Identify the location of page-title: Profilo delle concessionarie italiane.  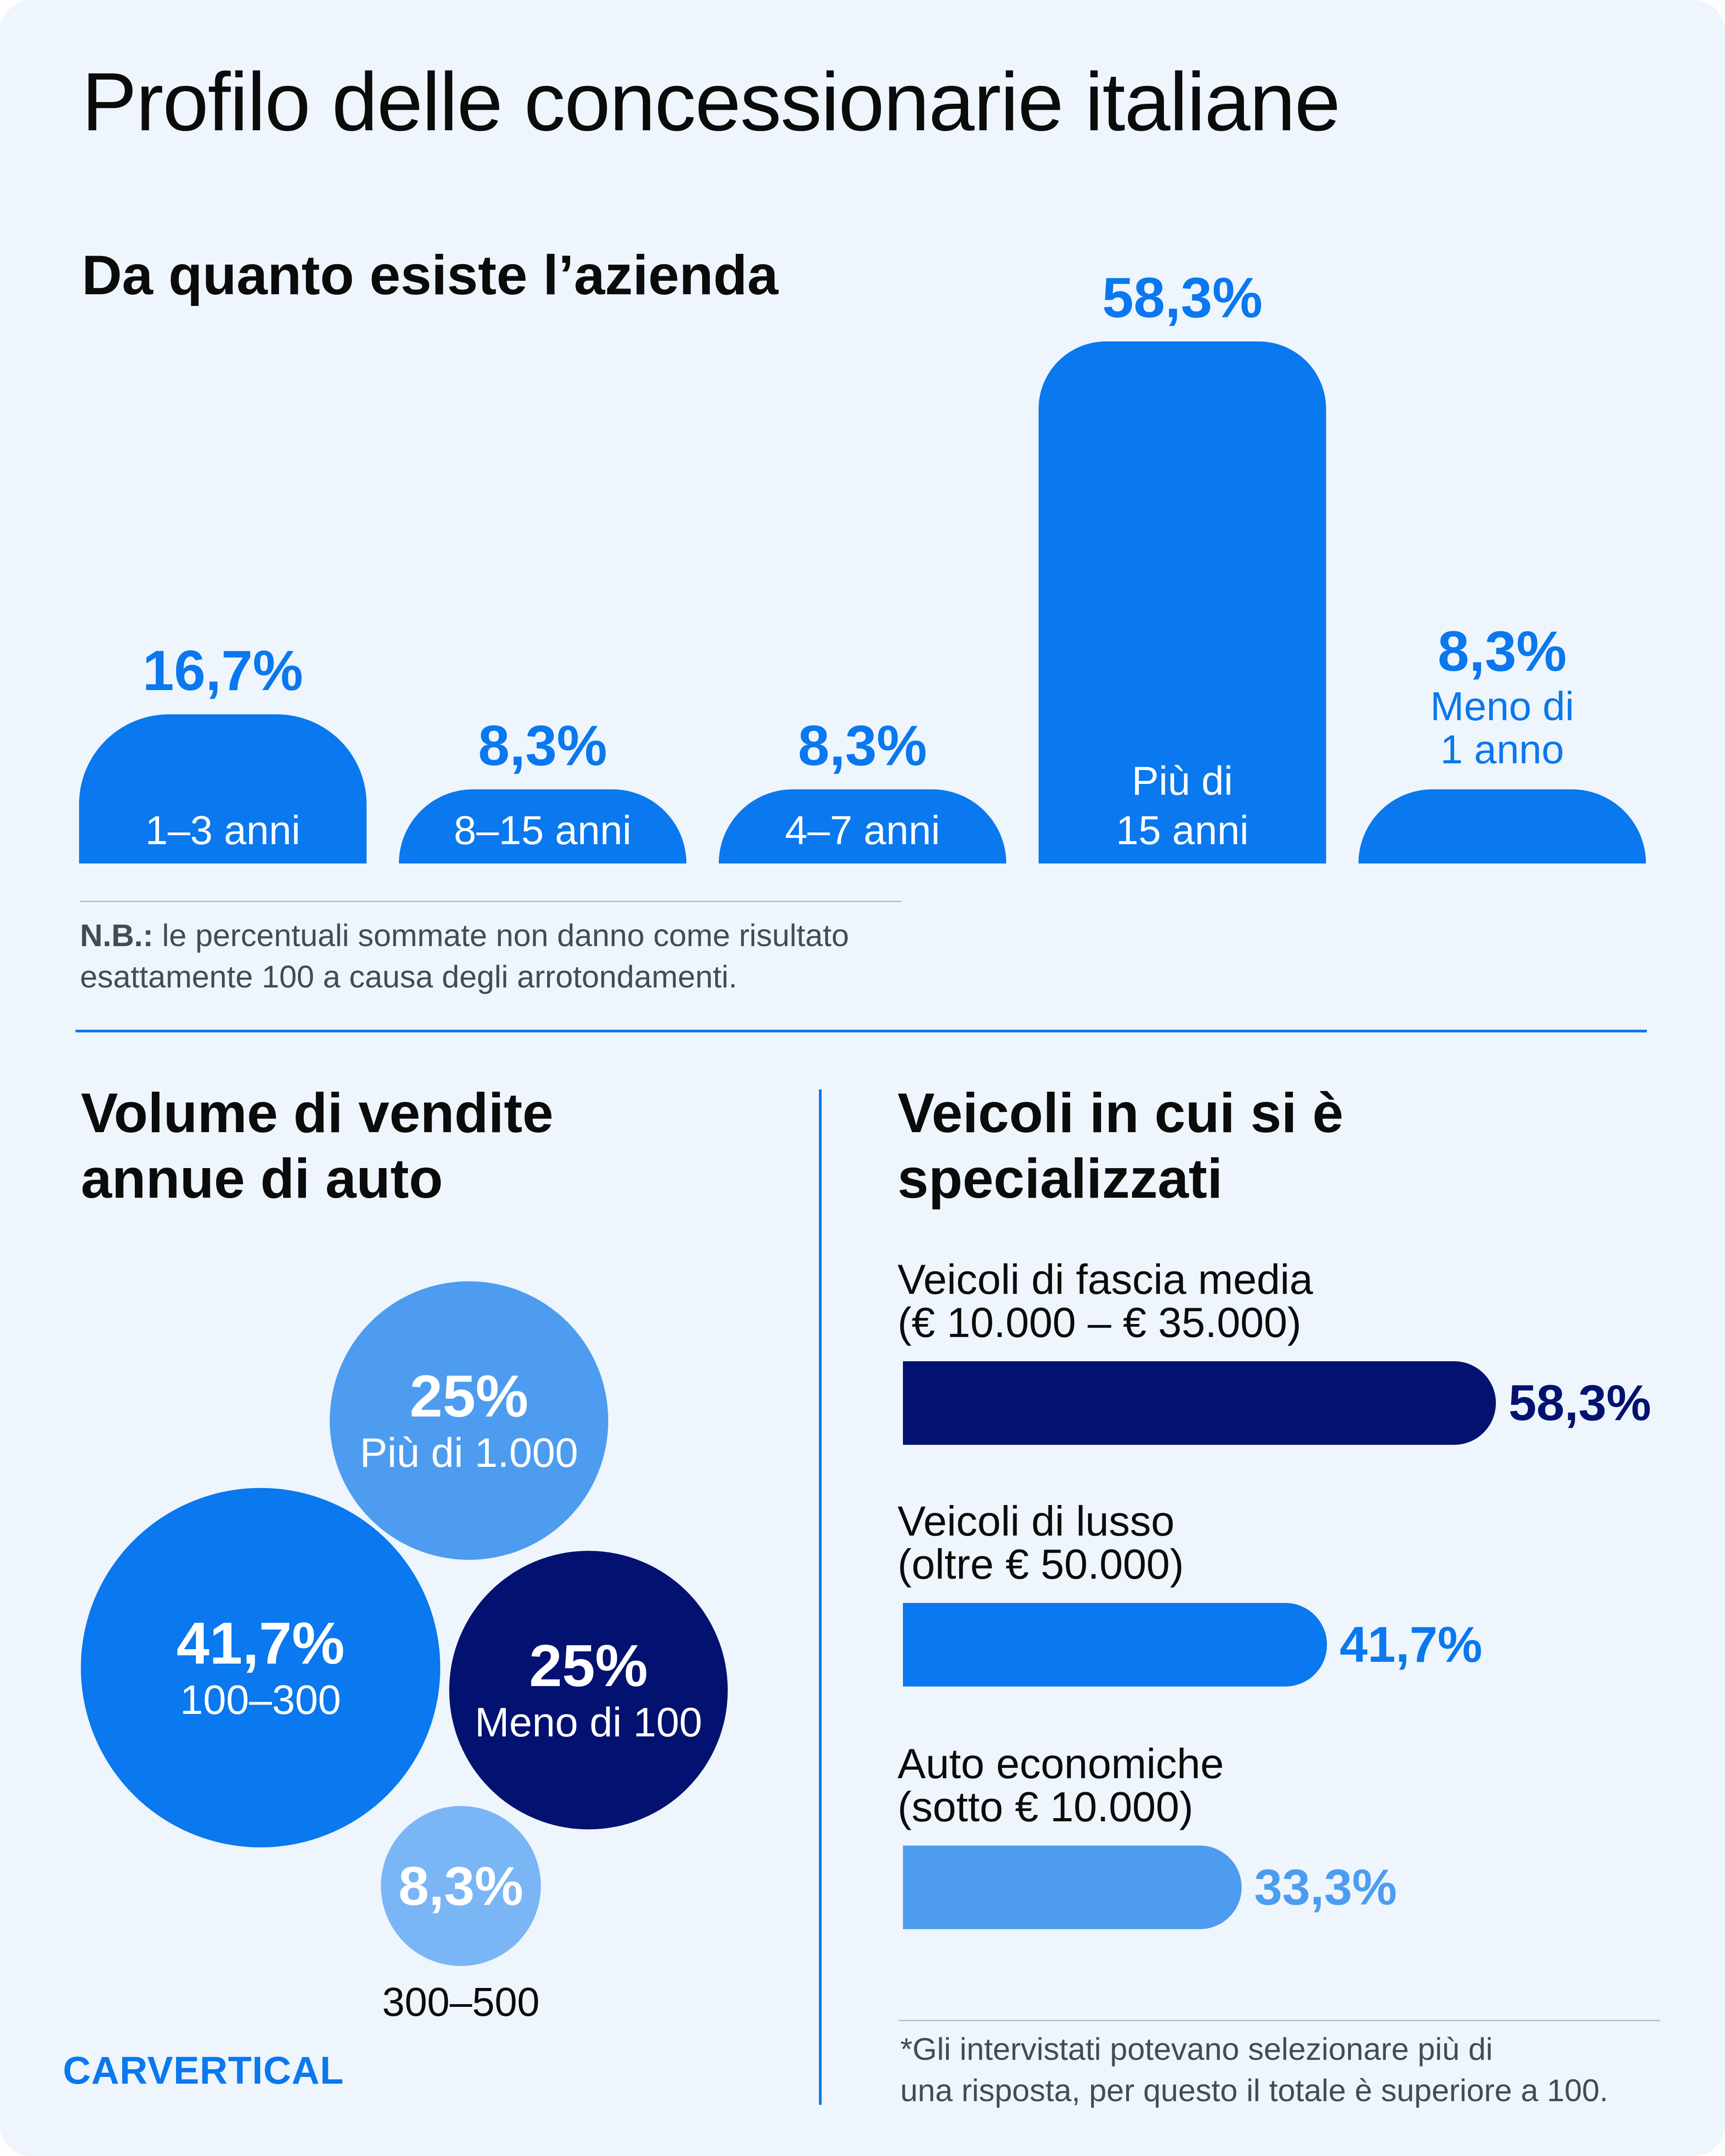
(711, 101).